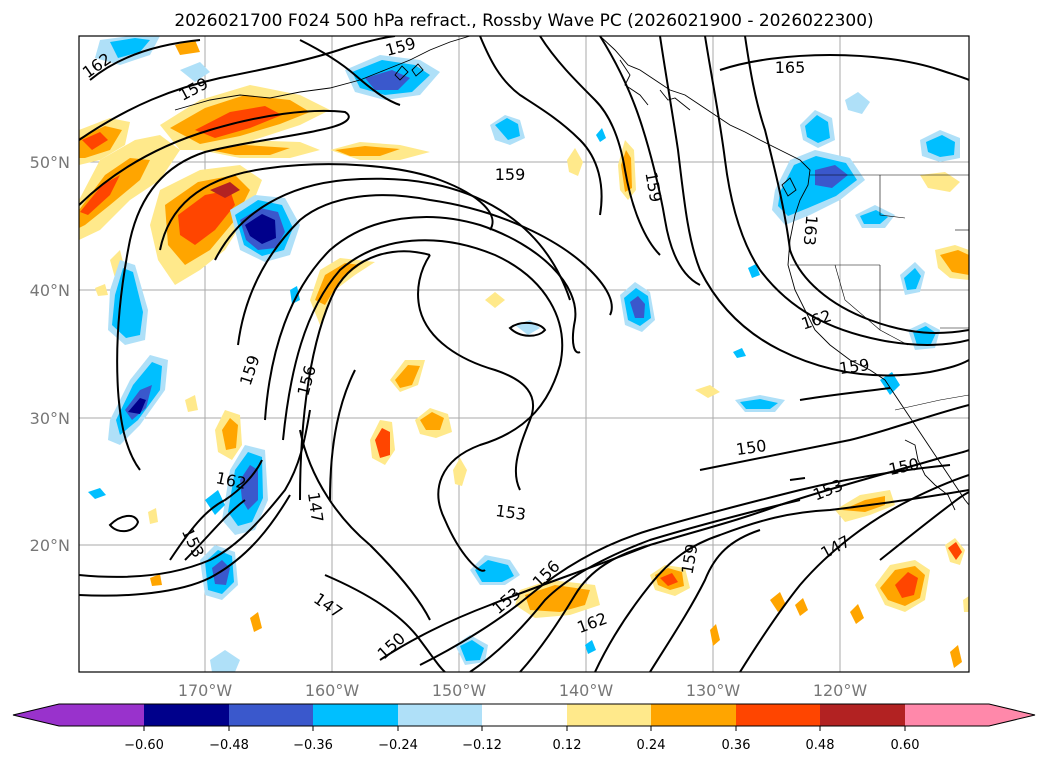 This screenshot has width=1047, height=765. I want to click on lon-label: 160°W, so click(332, 690).